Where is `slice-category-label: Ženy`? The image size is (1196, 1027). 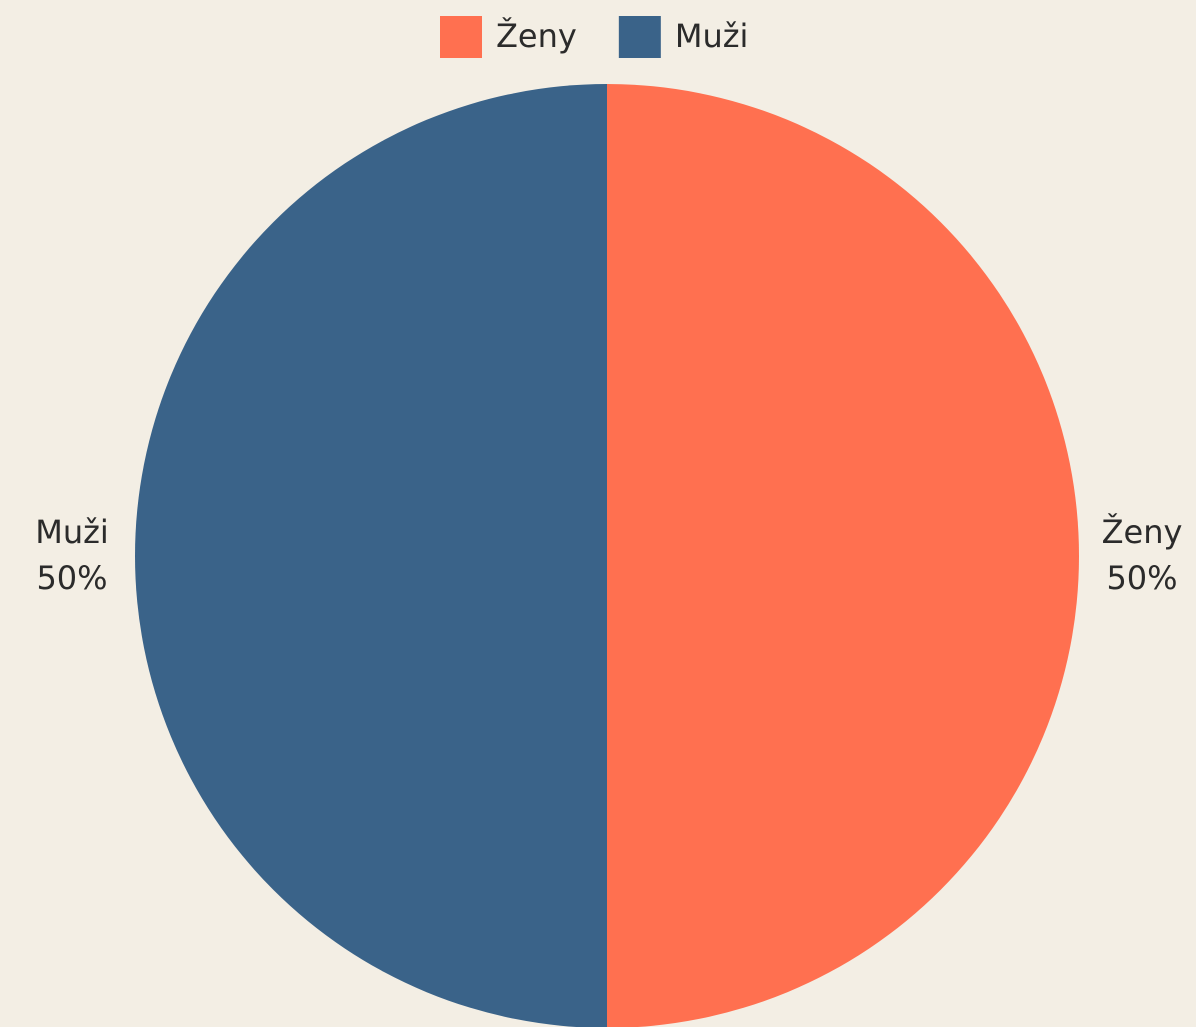 slice-category-label: Ženy is located at coordinates (1142, 532).